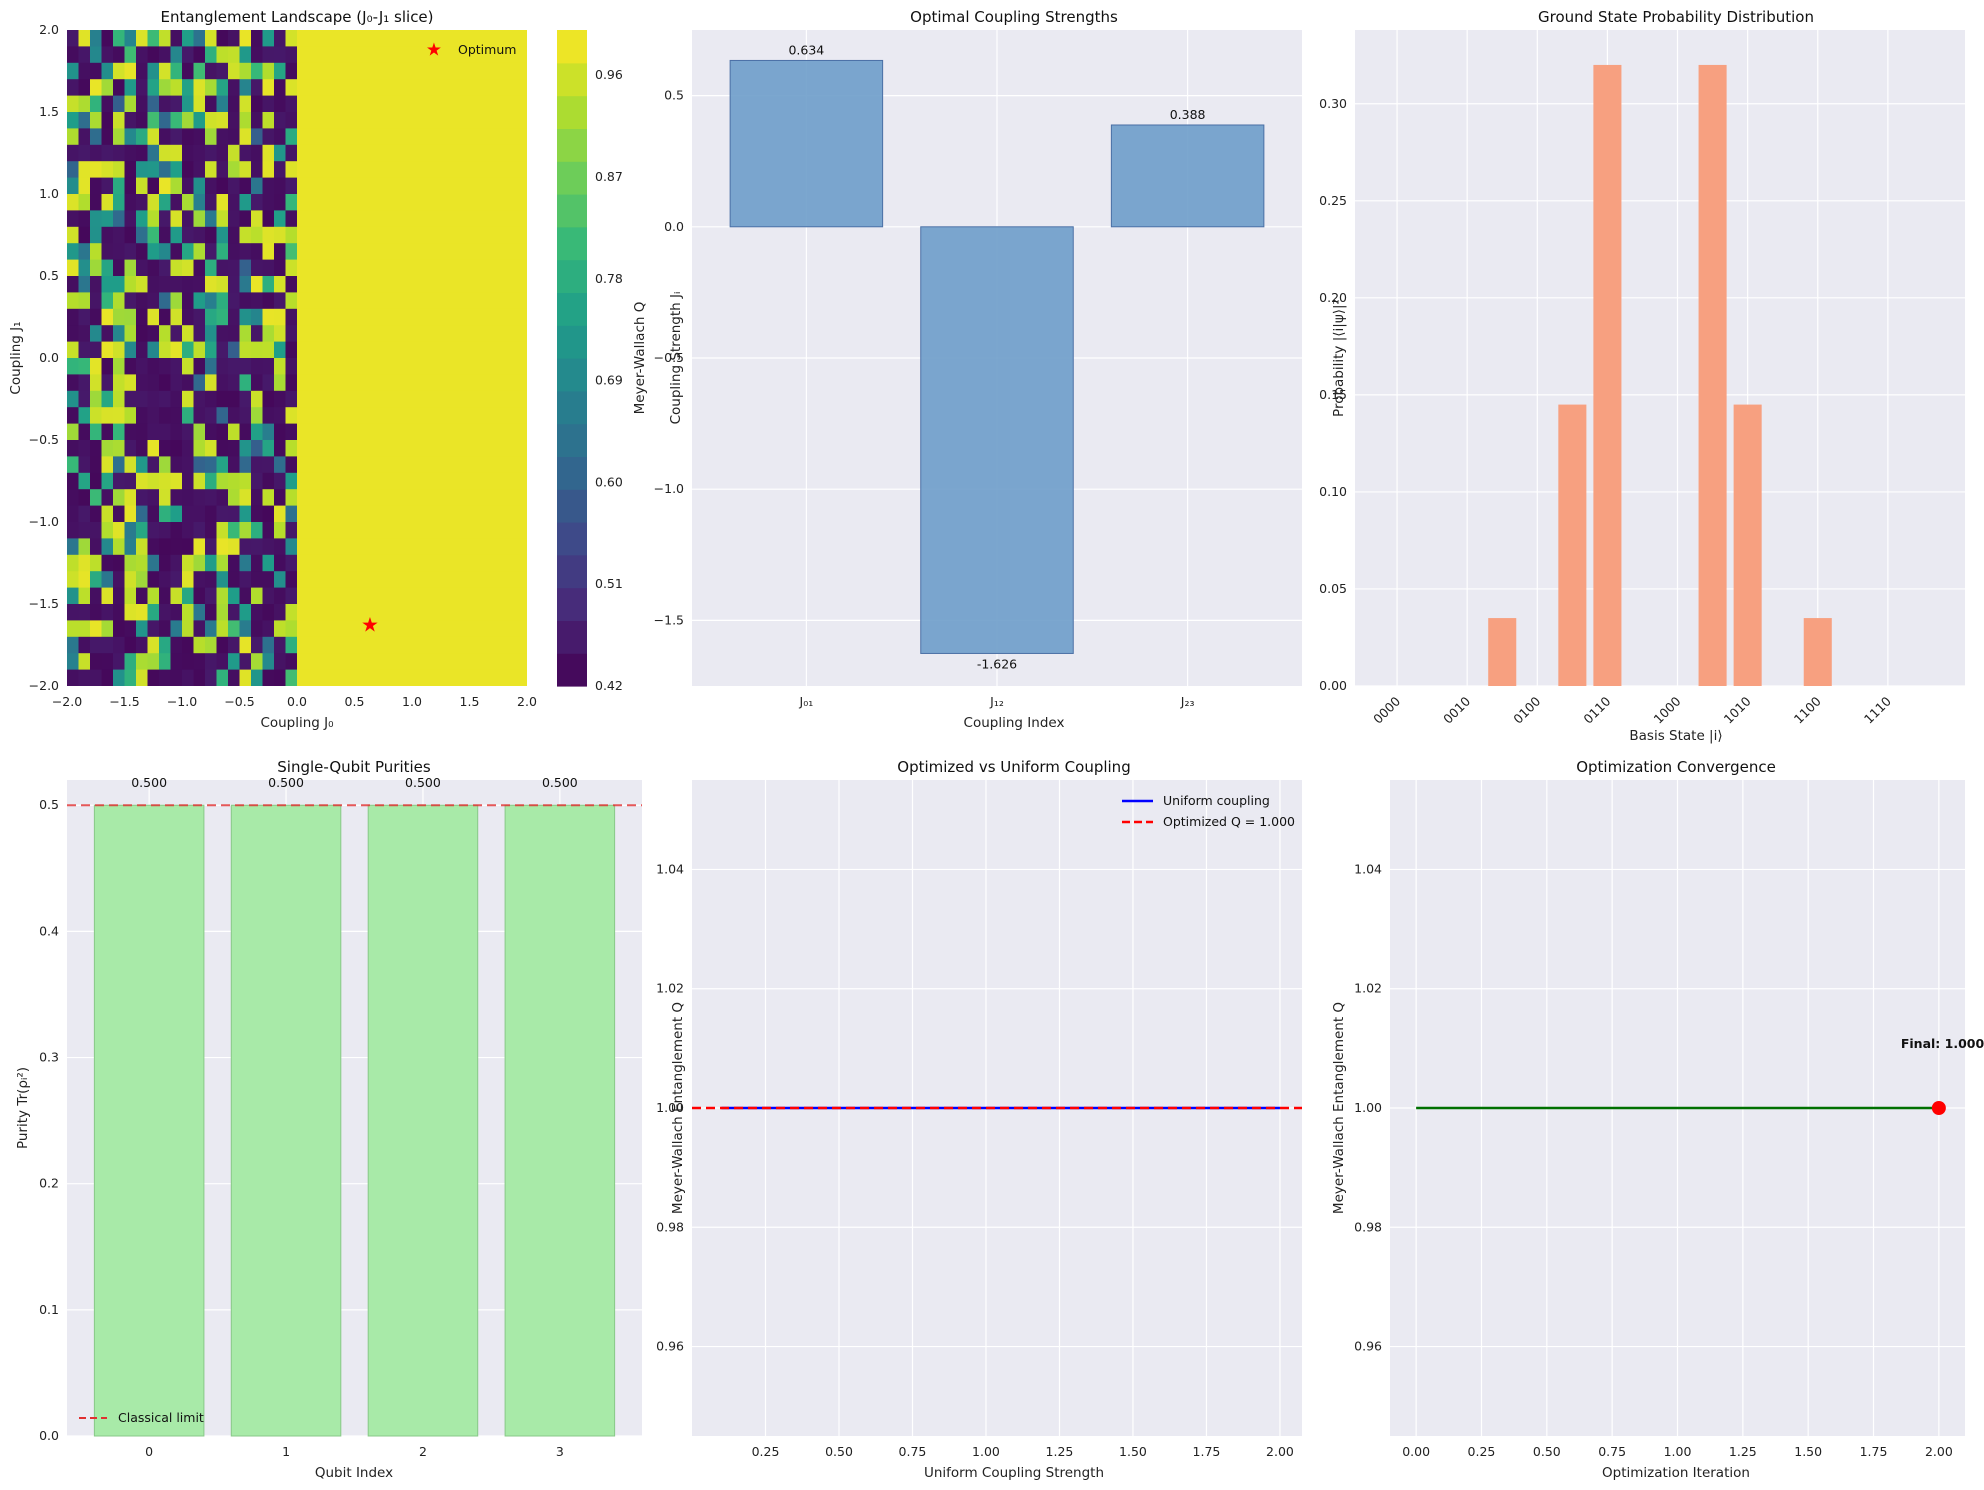  I want to click on ground-state-bars, so click(1660, 375).